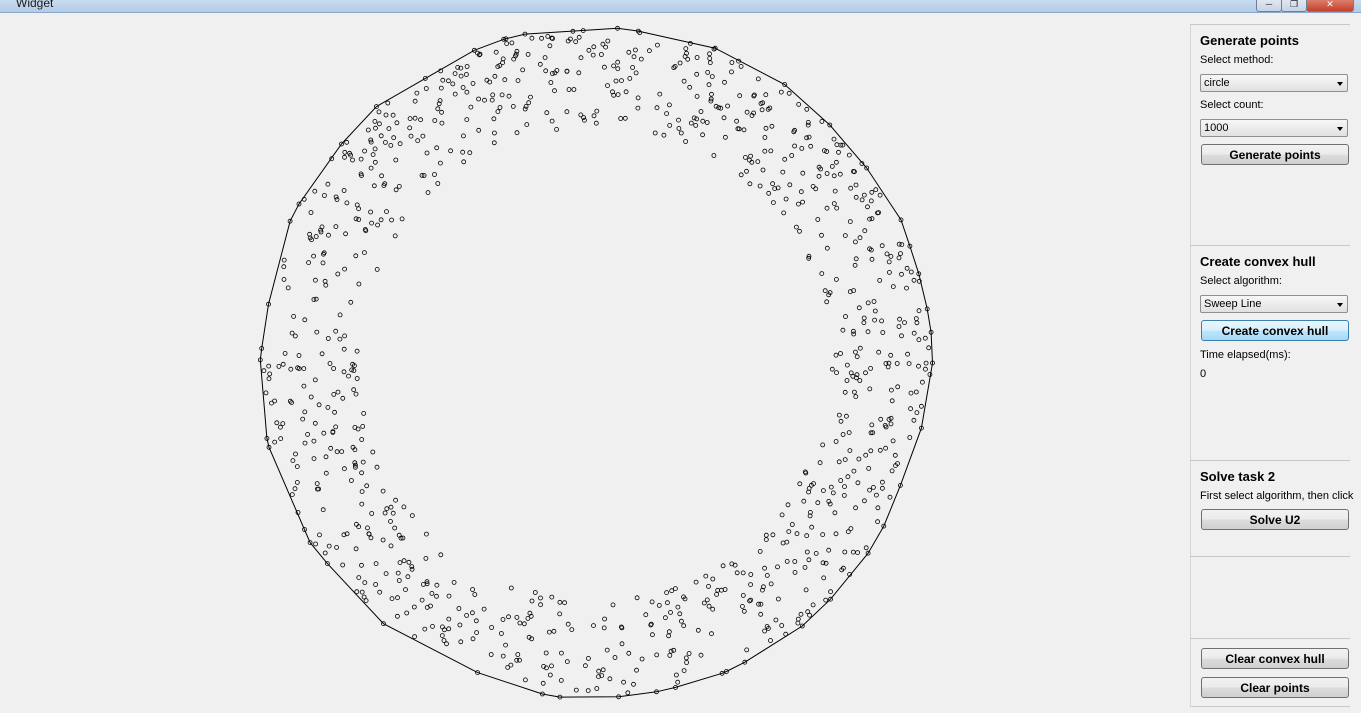 The image size is (1361, 713). What do you see at coordinates (1330, 6) in the screenshot?
I see `close-button: ✕` at bounding box center [1330, 6].